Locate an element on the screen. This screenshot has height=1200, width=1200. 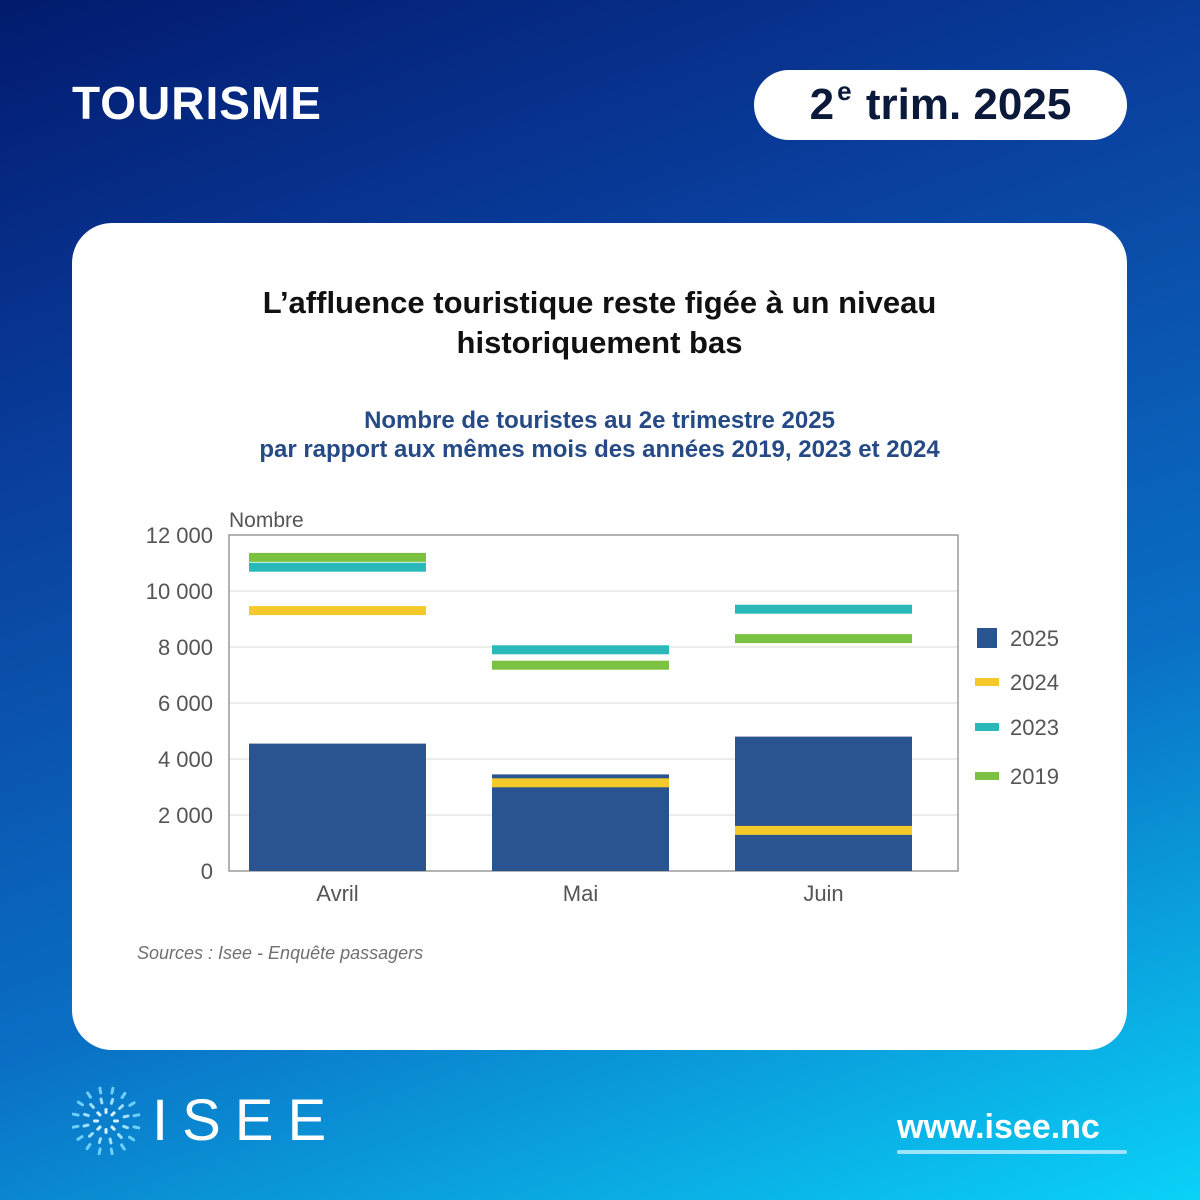
headline-line-2: historiquement bas is located at coordinates (599, 342).